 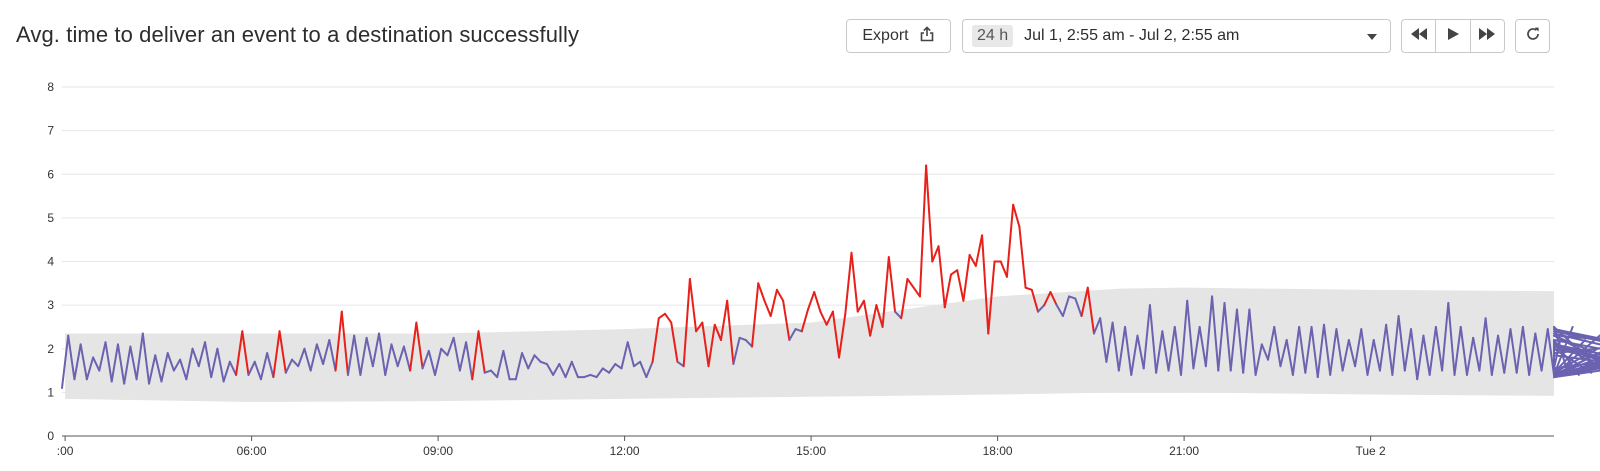 I want to click on time-range-select: 24 h Jul 1, 2:55 am - Jul 2, 2:55 am, so click(x=1176, y=36).